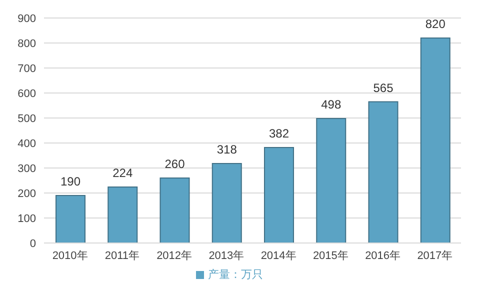 Image resolution: width=479 pixels, height=290 pixels. Describe the element at coordinates (278, 256) in the screenshot. I see `x-tick-label: 2014年` at that location.